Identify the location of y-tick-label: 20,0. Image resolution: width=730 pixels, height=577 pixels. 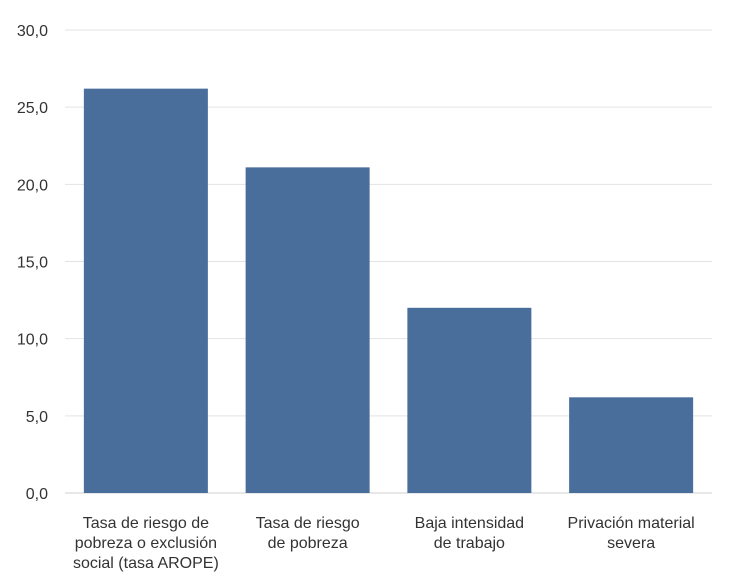
(32, 185).